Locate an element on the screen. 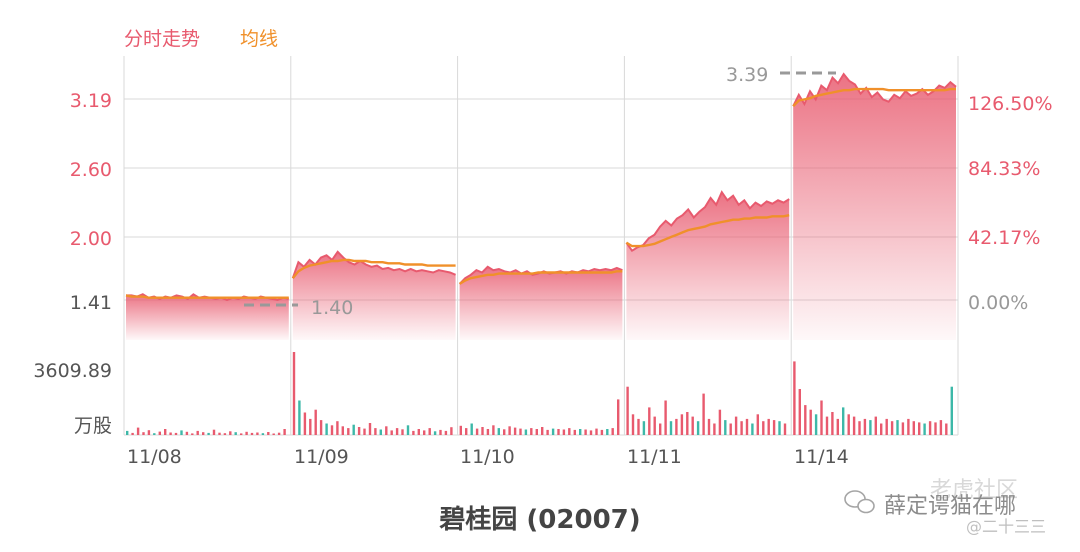 Image resolution: width=1080 pixels, height=552 pixels. y-tick-left-1: 2.60 is located at coordinates (91, 170).